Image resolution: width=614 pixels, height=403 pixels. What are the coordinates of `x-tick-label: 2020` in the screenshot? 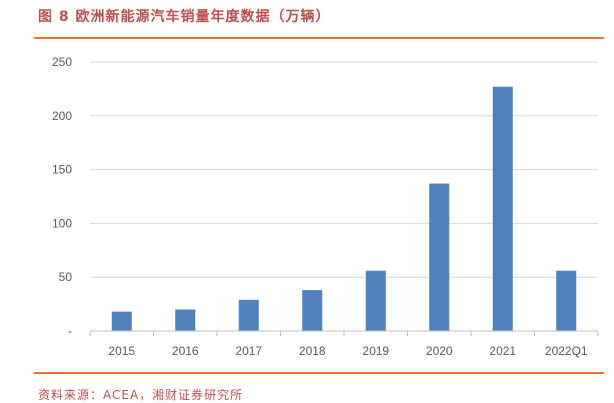 It's located at (439, 351).